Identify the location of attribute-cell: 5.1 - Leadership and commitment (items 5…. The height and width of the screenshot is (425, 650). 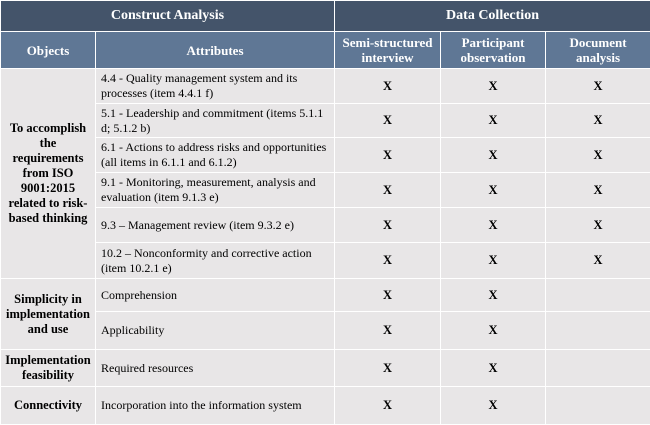
(215, 121).